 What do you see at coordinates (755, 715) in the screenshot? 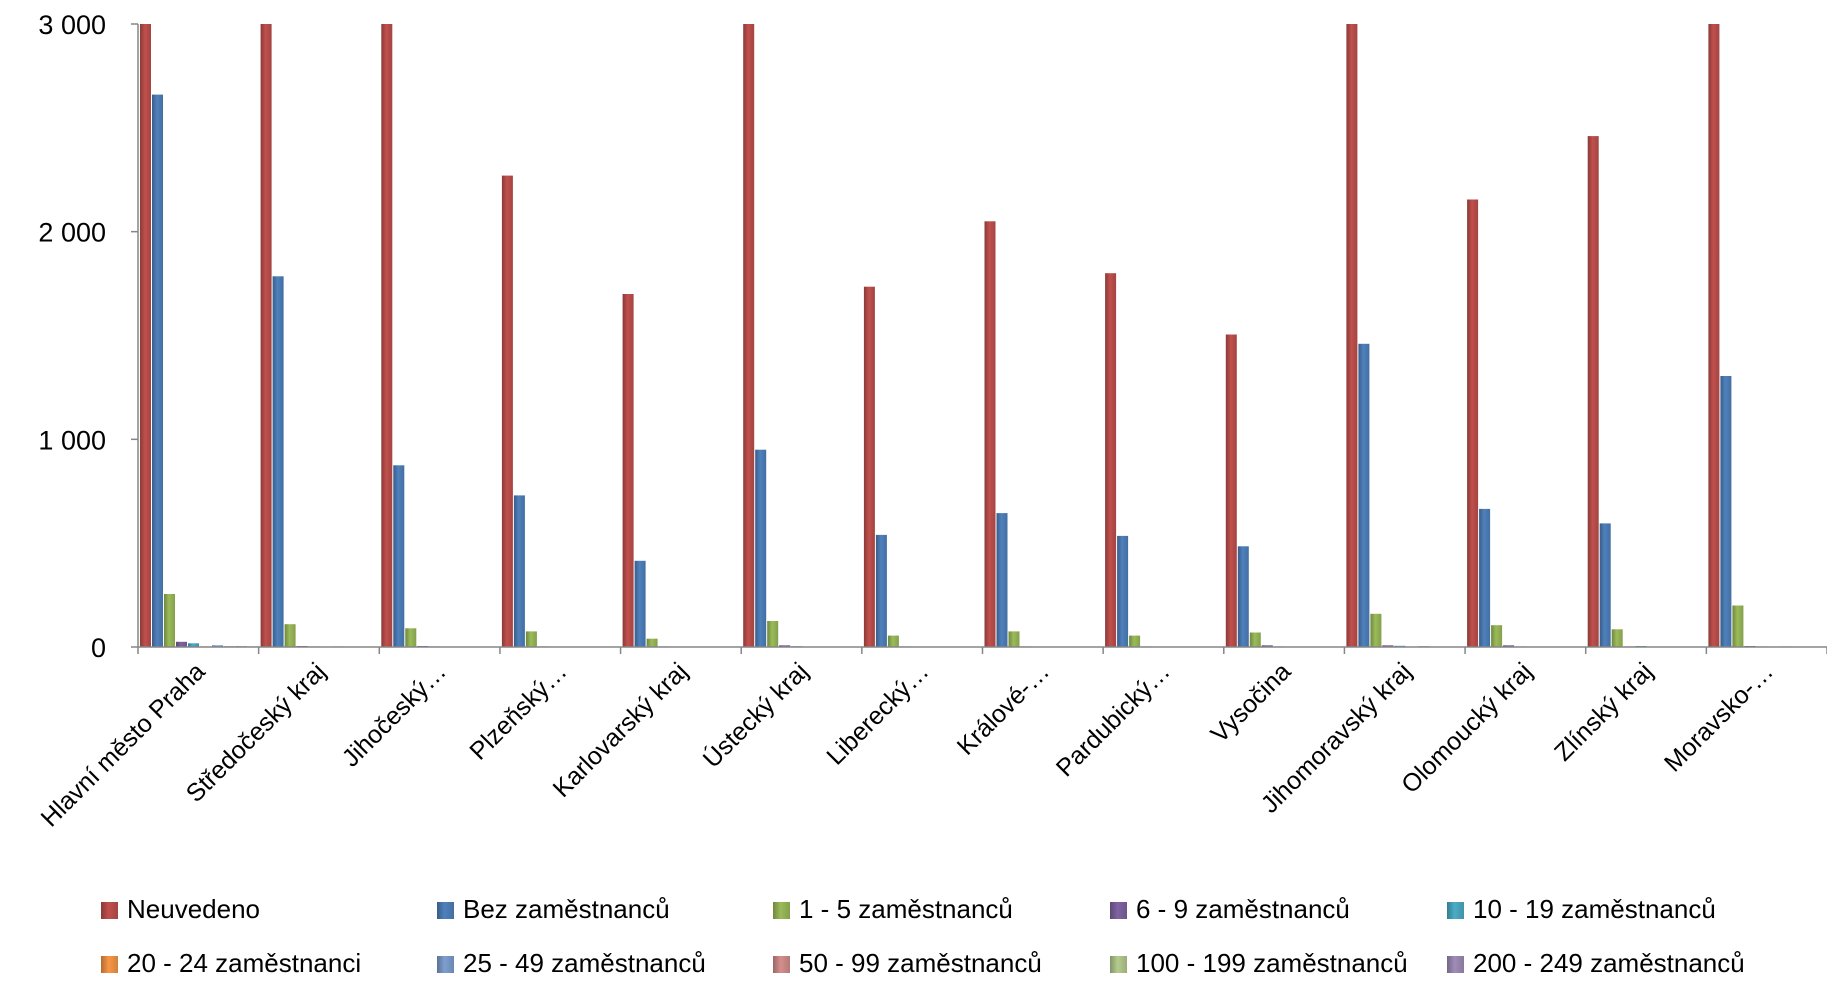
I see `x-tick-label: Ústecký kraj` at bounding box center [755, 715].